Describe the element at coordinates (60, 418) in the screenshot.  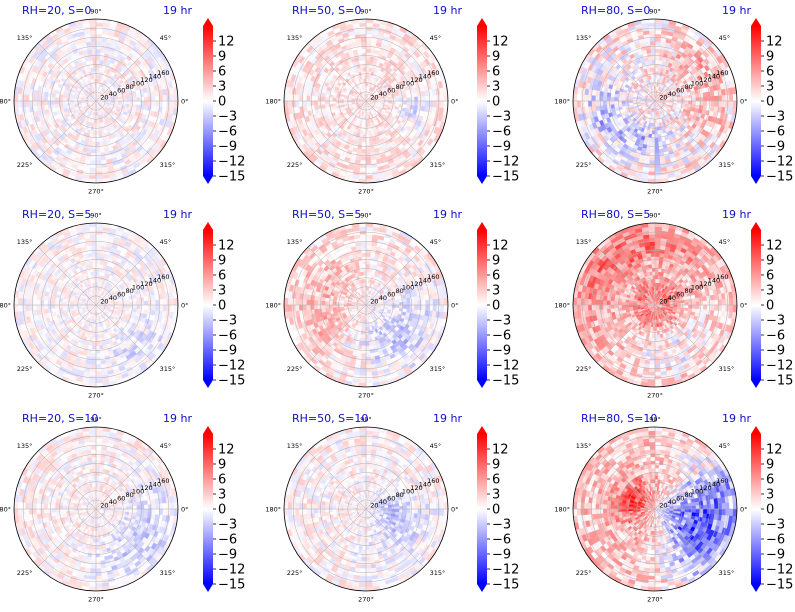
I see `panel-title: RH=20, S=10` at that location.